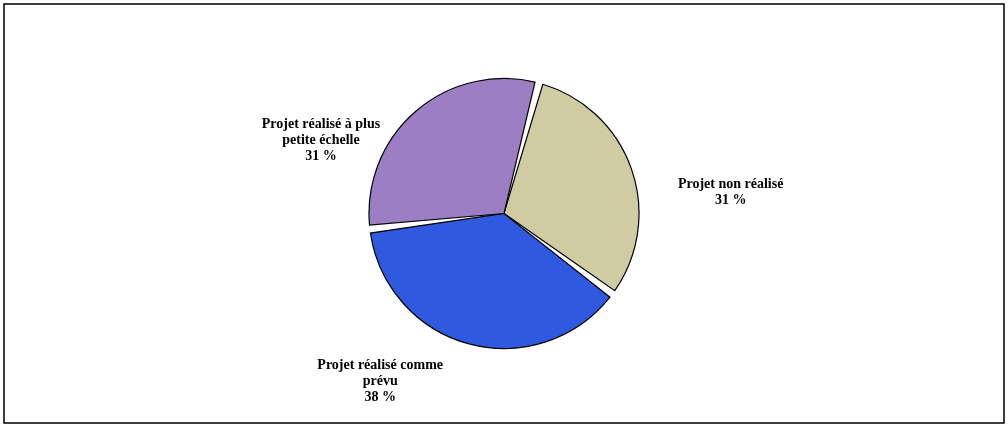 Image resolution: width=1008 pixels, height=427 pixels. I want to click on slice-label: Projet non réalisé, so click(730, 183).